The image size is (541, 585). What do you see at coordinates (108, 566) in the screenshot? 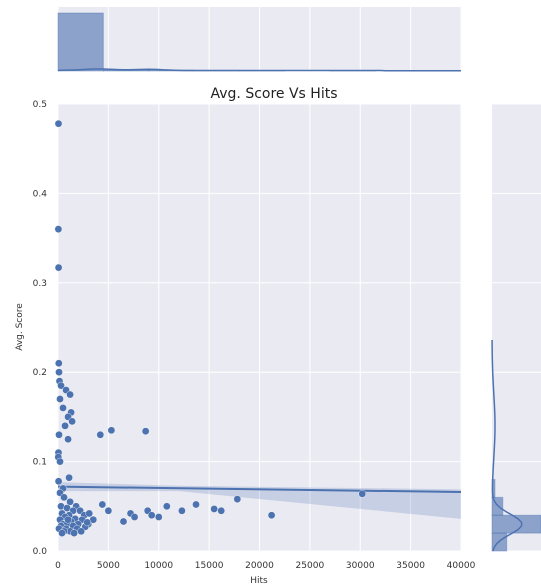
I see `x-tick-label: 5000` at bounding box center [108, 566].